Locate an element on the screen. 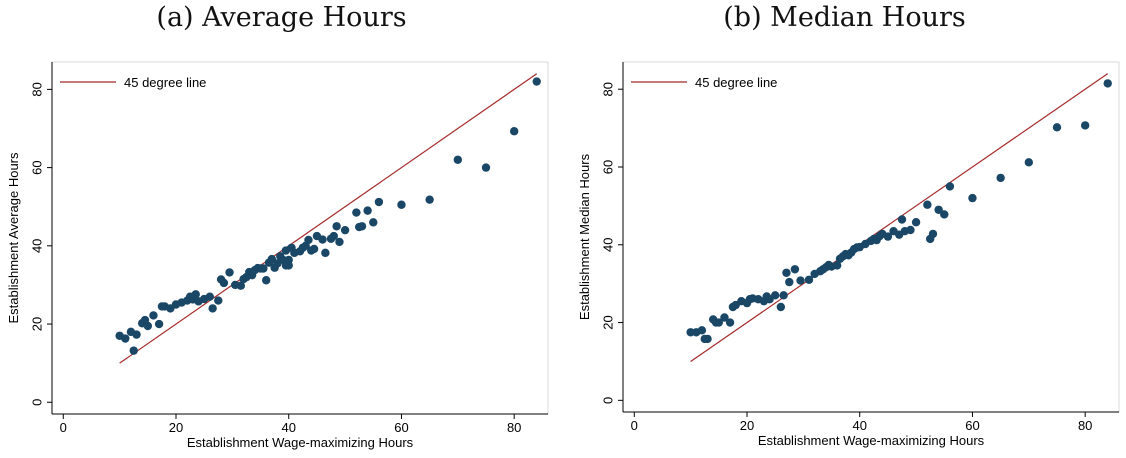 Image resolution: width=1126 pixels, height=458 pixels. chart-title: (b) Median Hours is located at coordinates (844, 17).